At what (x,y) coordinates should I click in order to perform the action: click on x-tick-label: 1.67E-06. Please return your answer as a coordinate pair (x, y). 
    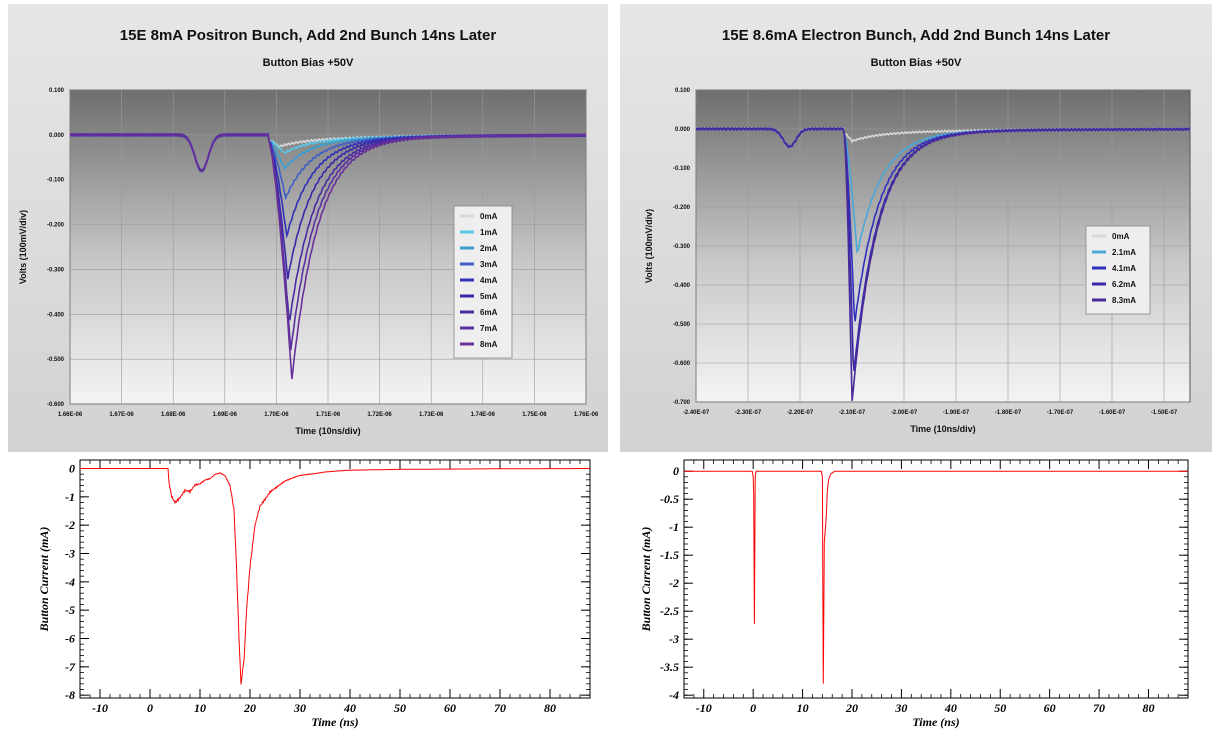
    Looking at the image, I should click on (121, 415).